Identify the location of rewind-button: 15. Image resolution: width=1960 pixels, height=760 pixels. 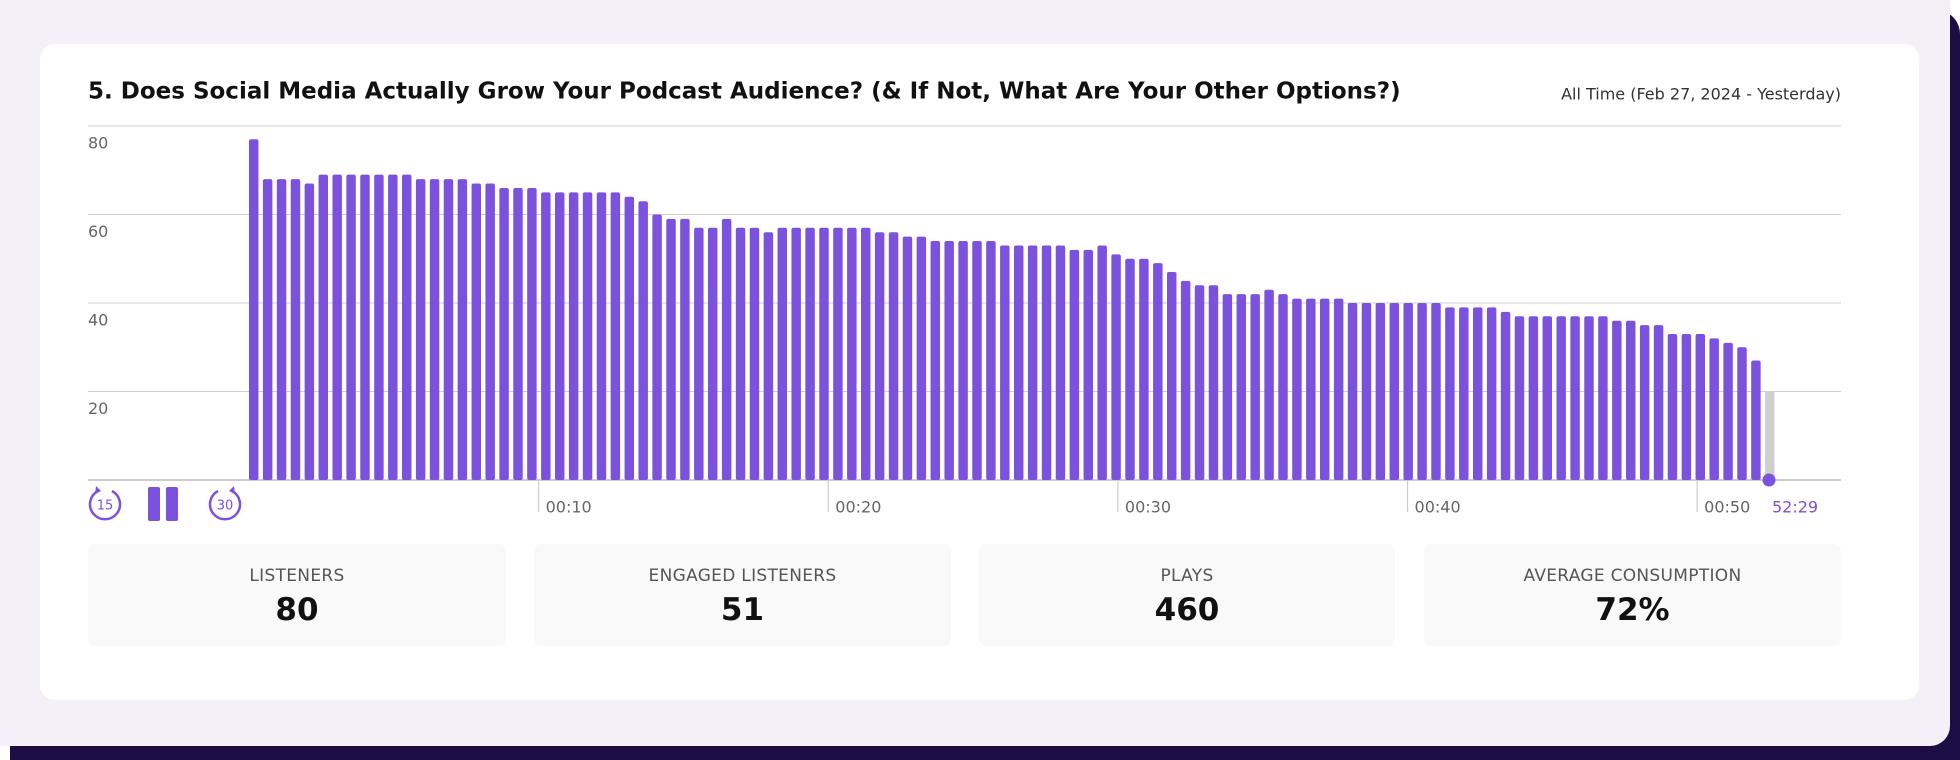
(105, 503).